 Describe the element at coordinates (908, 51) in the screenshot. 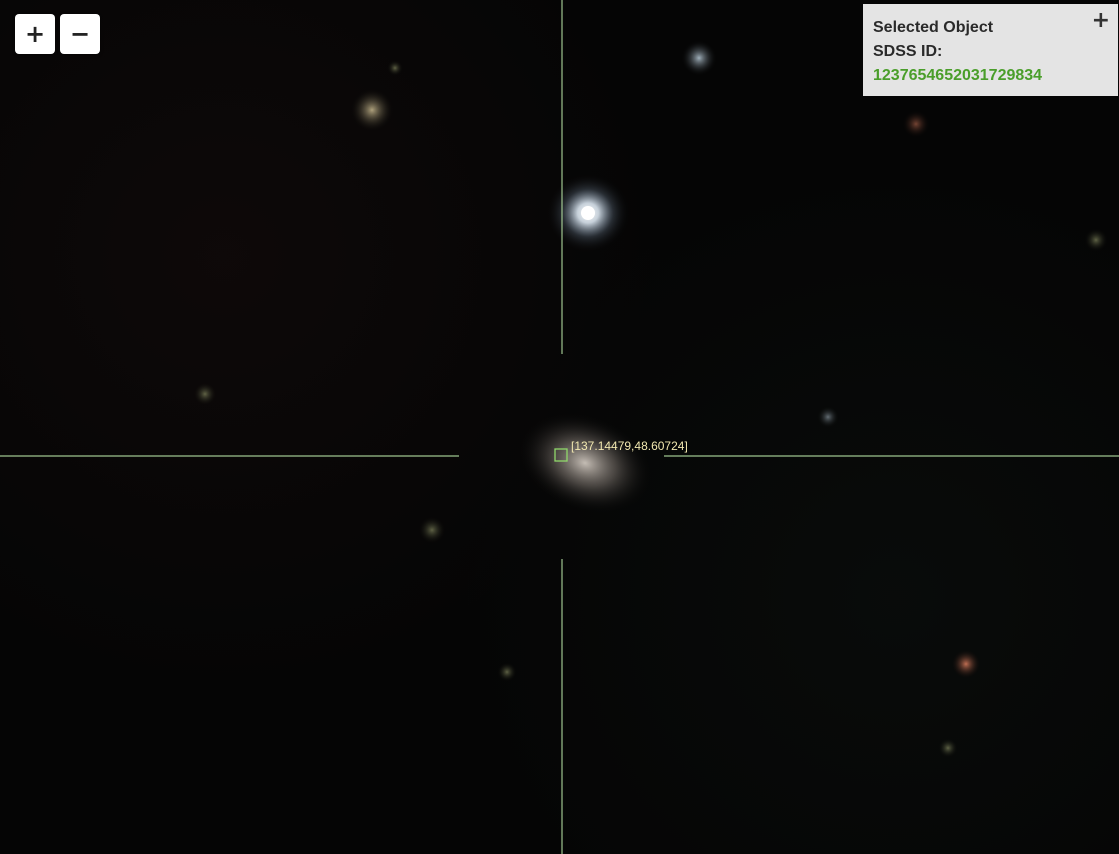

I see `sdss-id-label: SDSS ID:` at that location.